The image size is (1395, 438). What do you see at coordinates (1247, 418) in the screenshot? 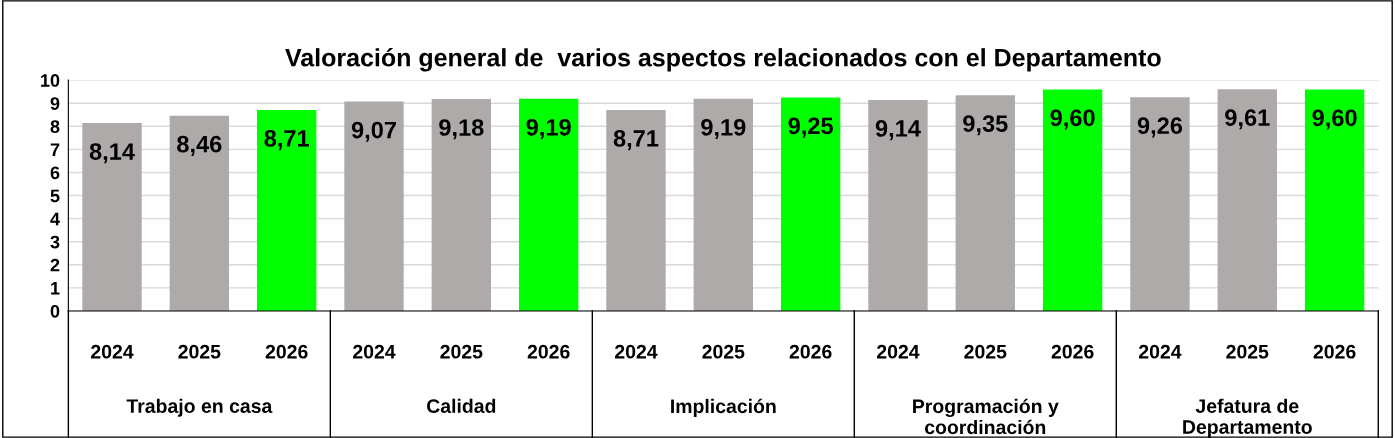
I see `text: Jefatura de Departamento` at bounding box center [1247, 418].